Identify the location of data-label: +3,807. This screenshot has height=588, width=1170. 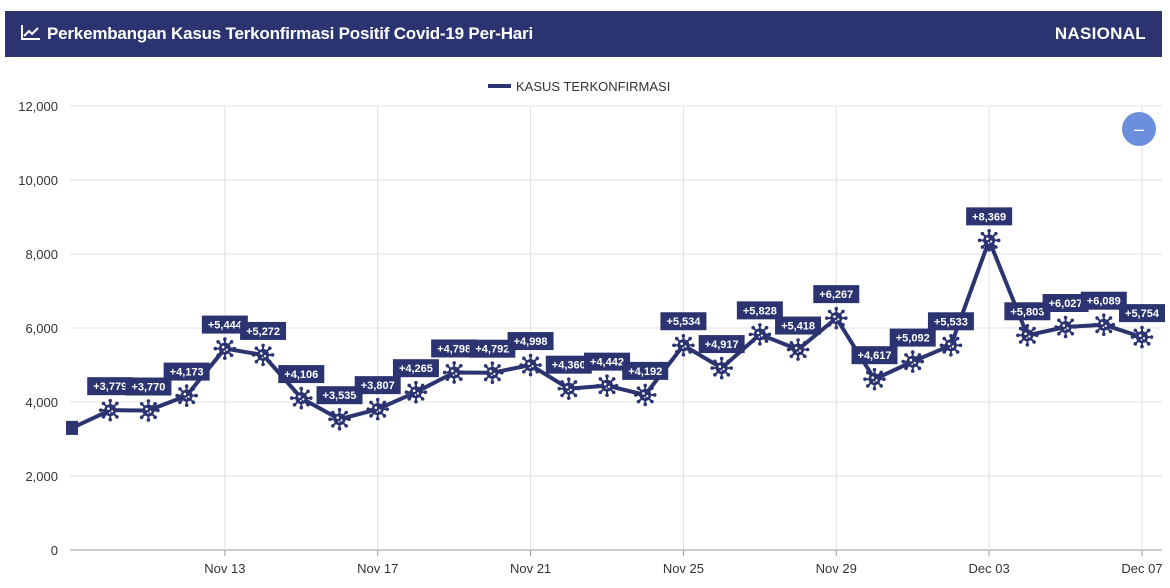
(378, 386).